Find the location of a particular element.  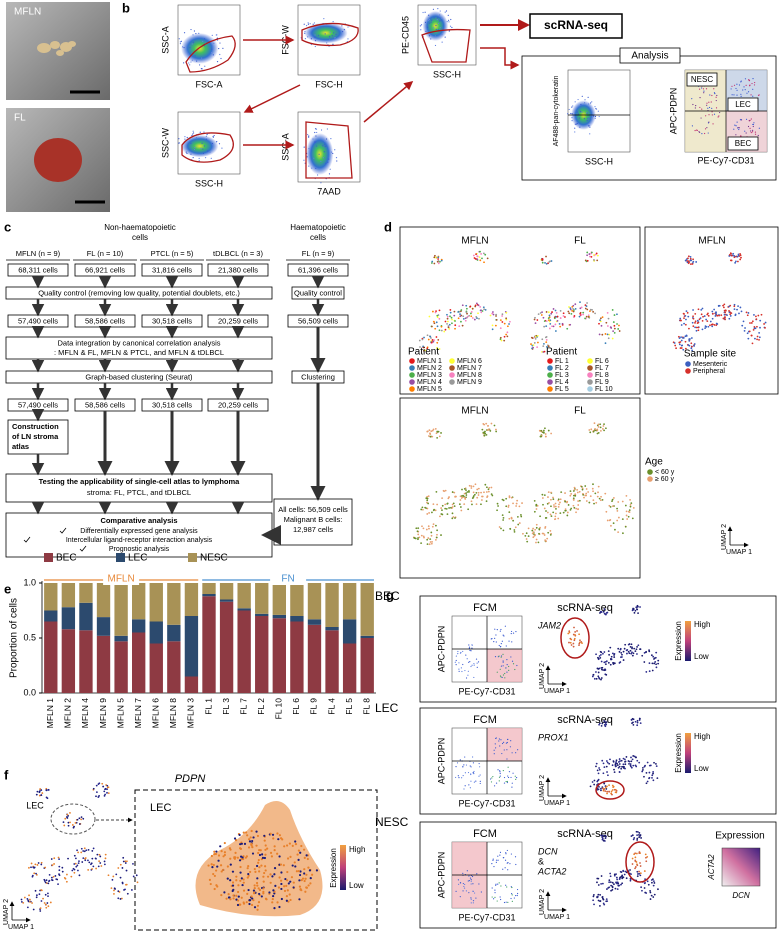

umap-label: UMAP 1 is located at coordinates (557, 803).